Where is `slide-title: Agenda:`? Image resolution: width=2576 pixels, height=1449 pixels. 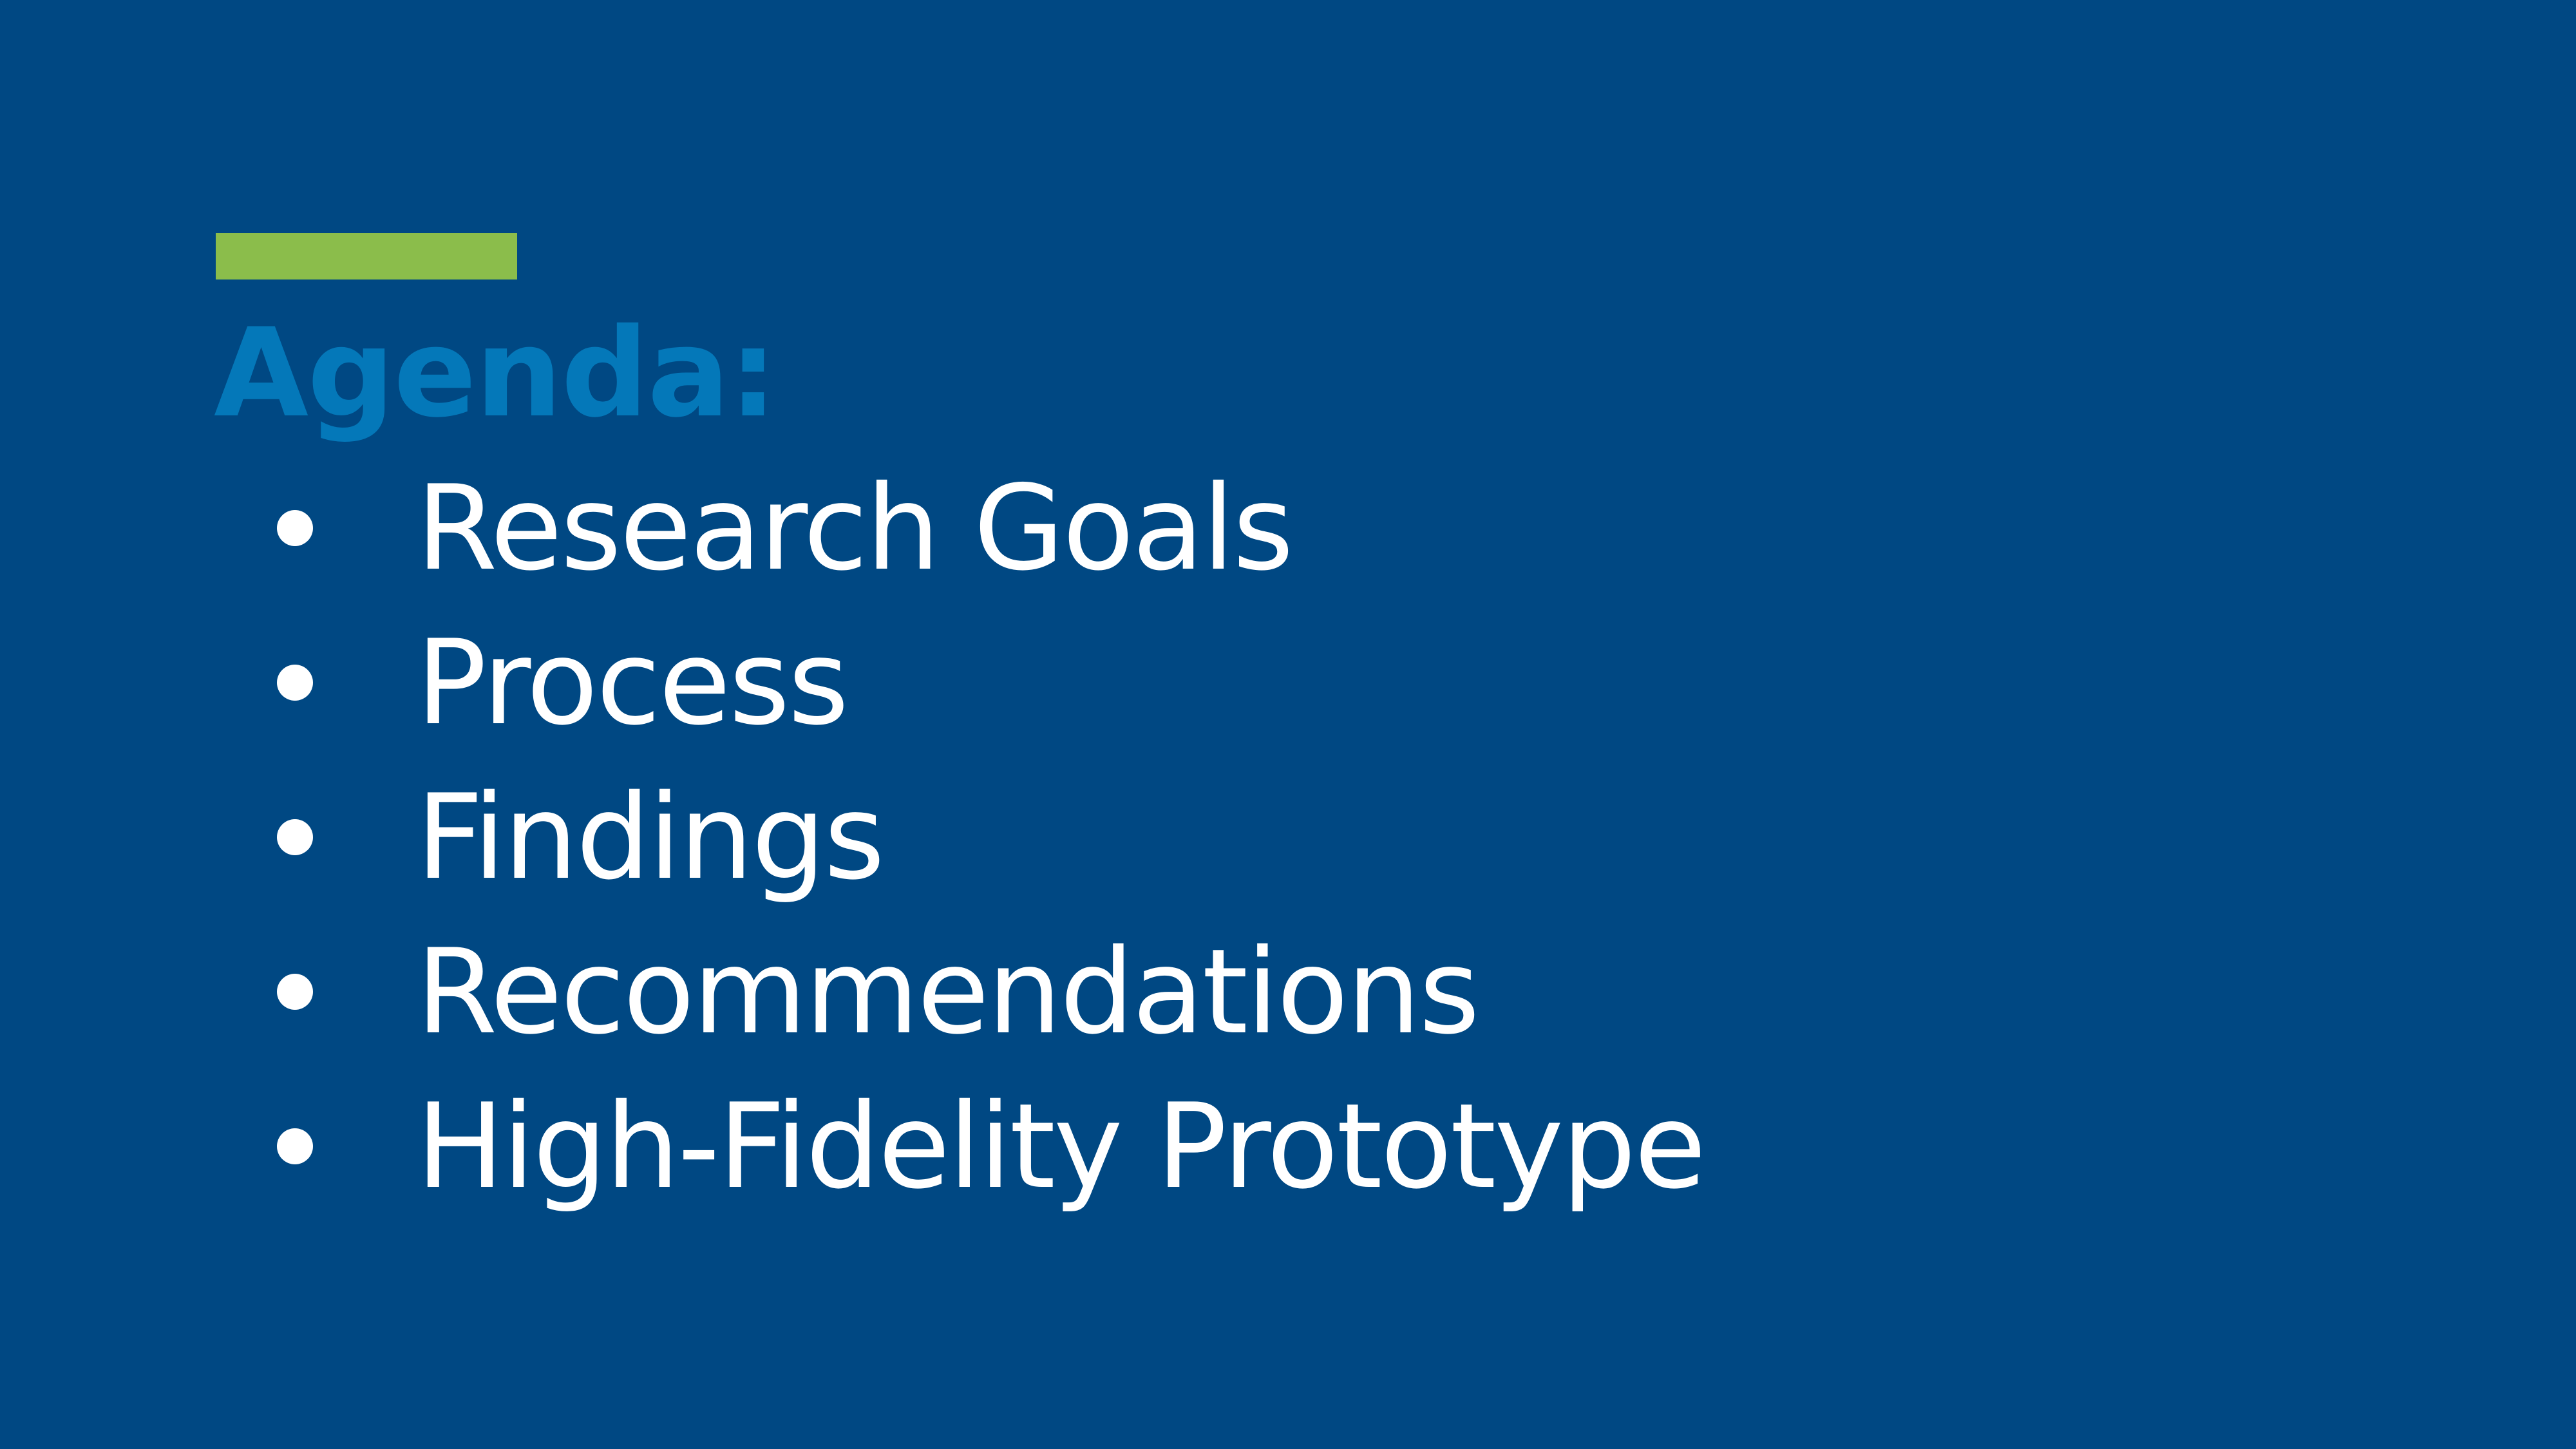
slide-title: Agenda: is located at coordinates (496, 373).